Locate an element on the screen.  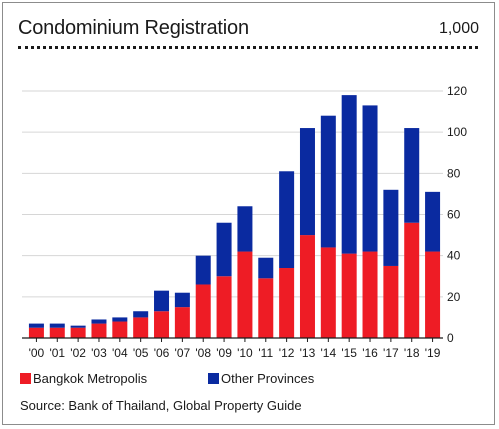
legend-item-provinces: Other Provinces is located at coordinates (261, 378).